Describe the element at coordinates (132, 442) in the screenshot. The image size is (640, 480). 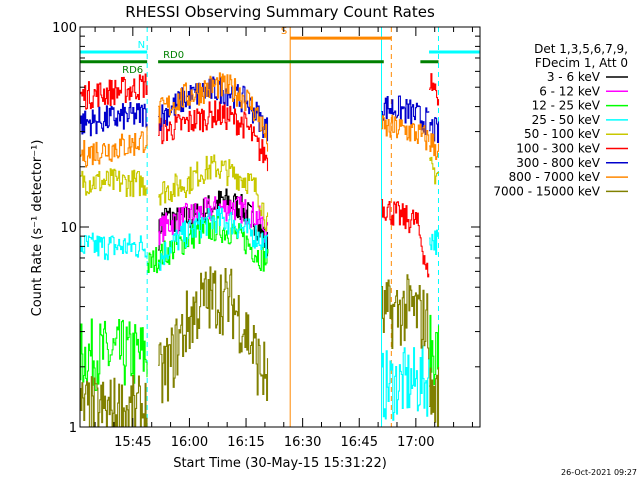
I see `x-tick-label: 15:45` at that location.